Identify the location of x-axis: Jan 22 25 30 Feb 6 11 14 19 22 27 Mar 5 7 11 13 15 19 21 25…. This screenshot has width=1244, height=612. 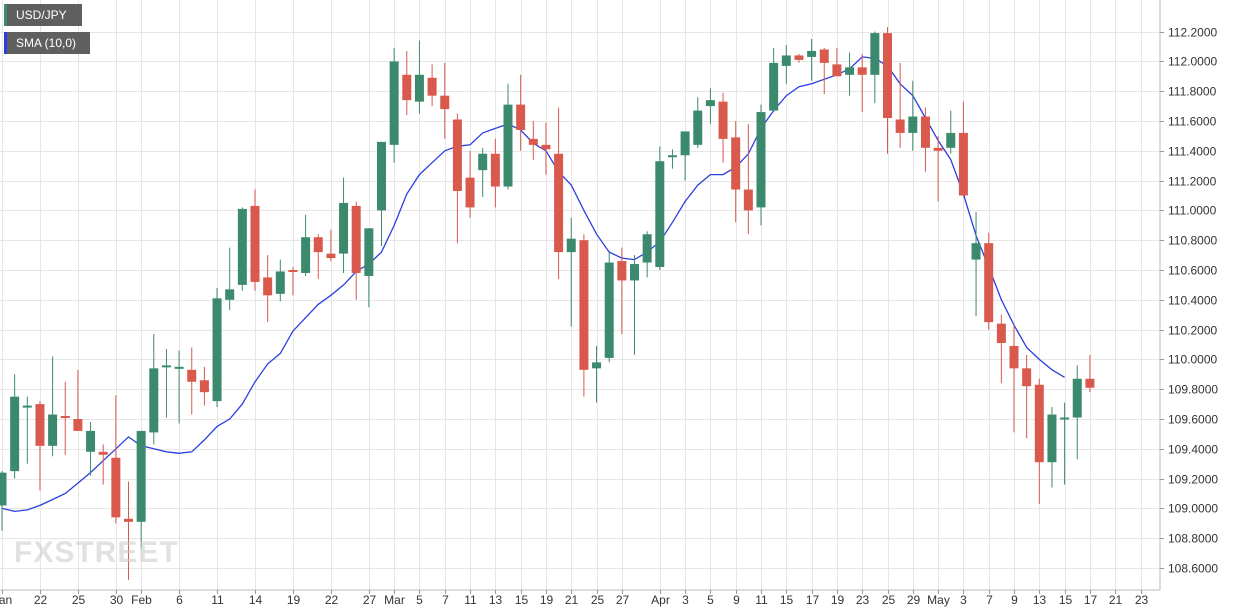
(580, 598).